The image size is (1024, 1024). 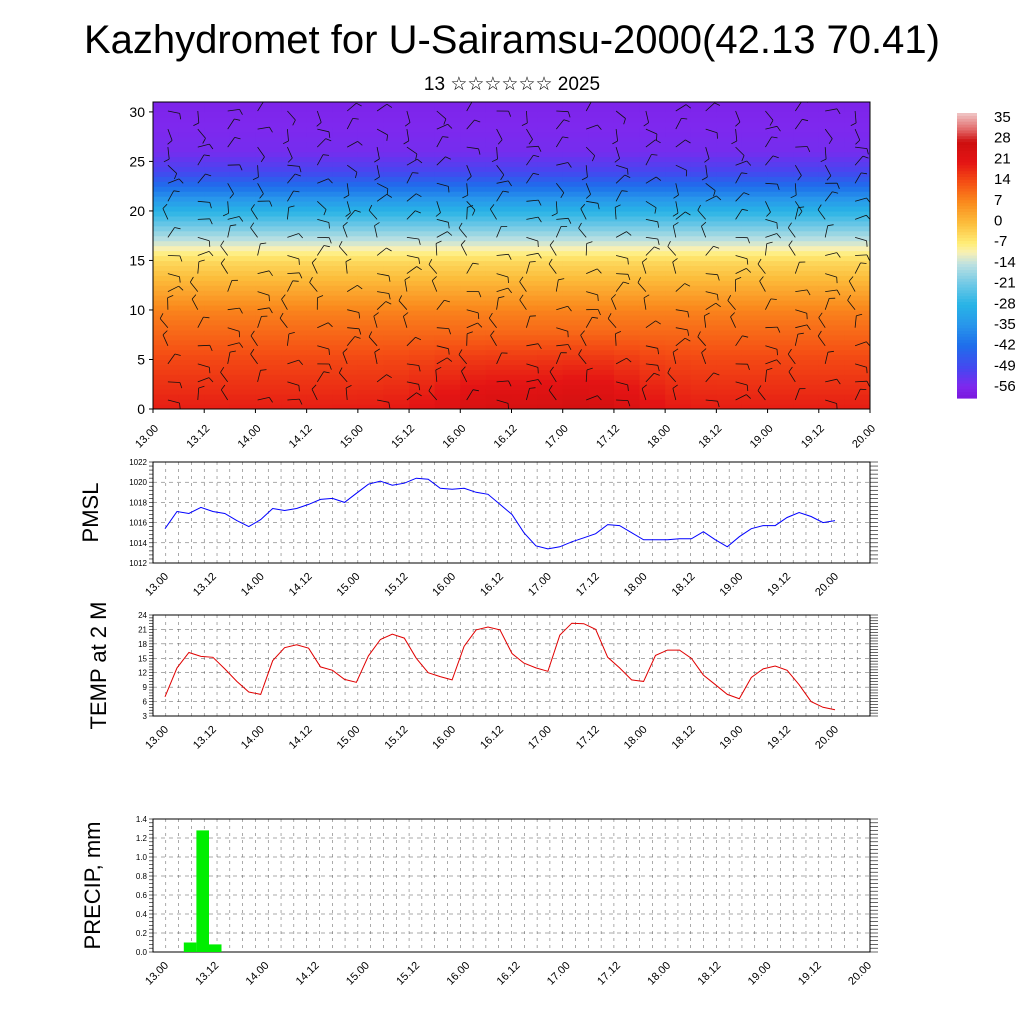 I want to click on heatmap-xtick-label: 18.12, so click(x=711, y=437).